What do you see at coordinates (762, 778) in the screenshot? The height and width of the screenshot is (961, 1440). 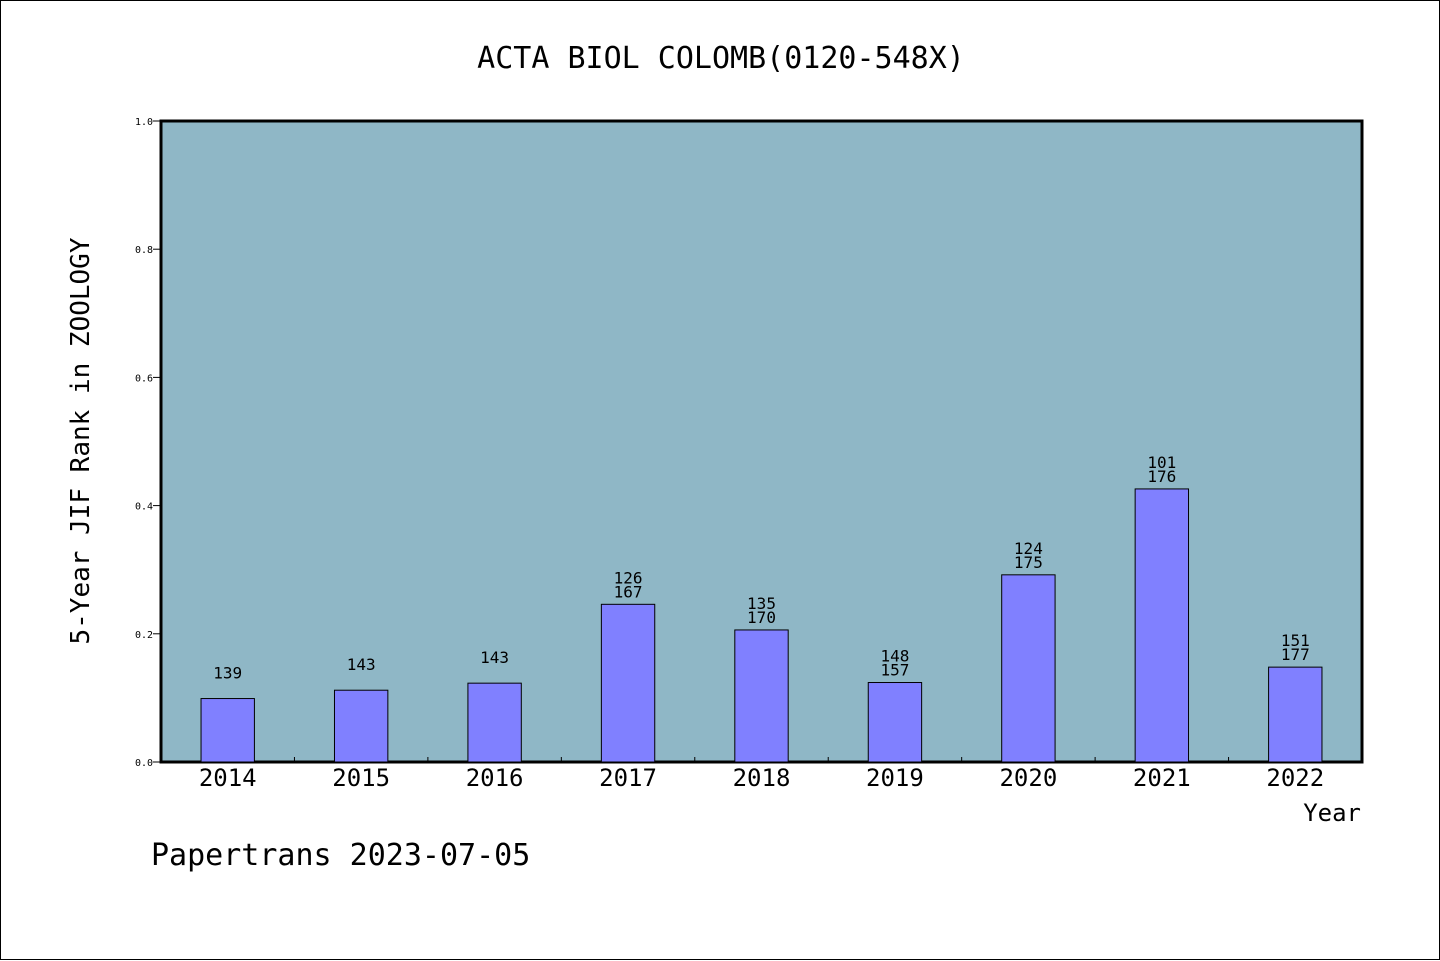 I see `x-tick-label: 2018` at bounding box center [762, 778].